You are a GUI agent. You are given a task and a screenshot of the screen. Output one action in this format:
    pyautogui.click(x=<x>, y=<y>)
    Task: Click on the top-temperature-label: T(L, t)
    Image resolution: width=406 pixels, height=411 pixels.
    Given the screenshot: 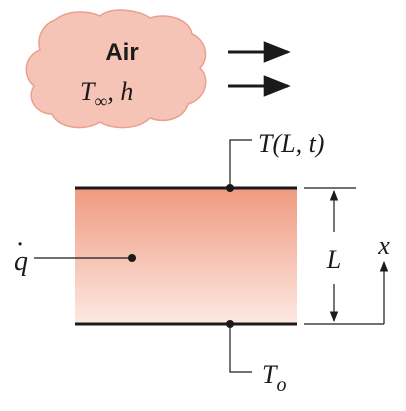 What is the action you would take?
    pyautogui.click(x=291, y=143)
    